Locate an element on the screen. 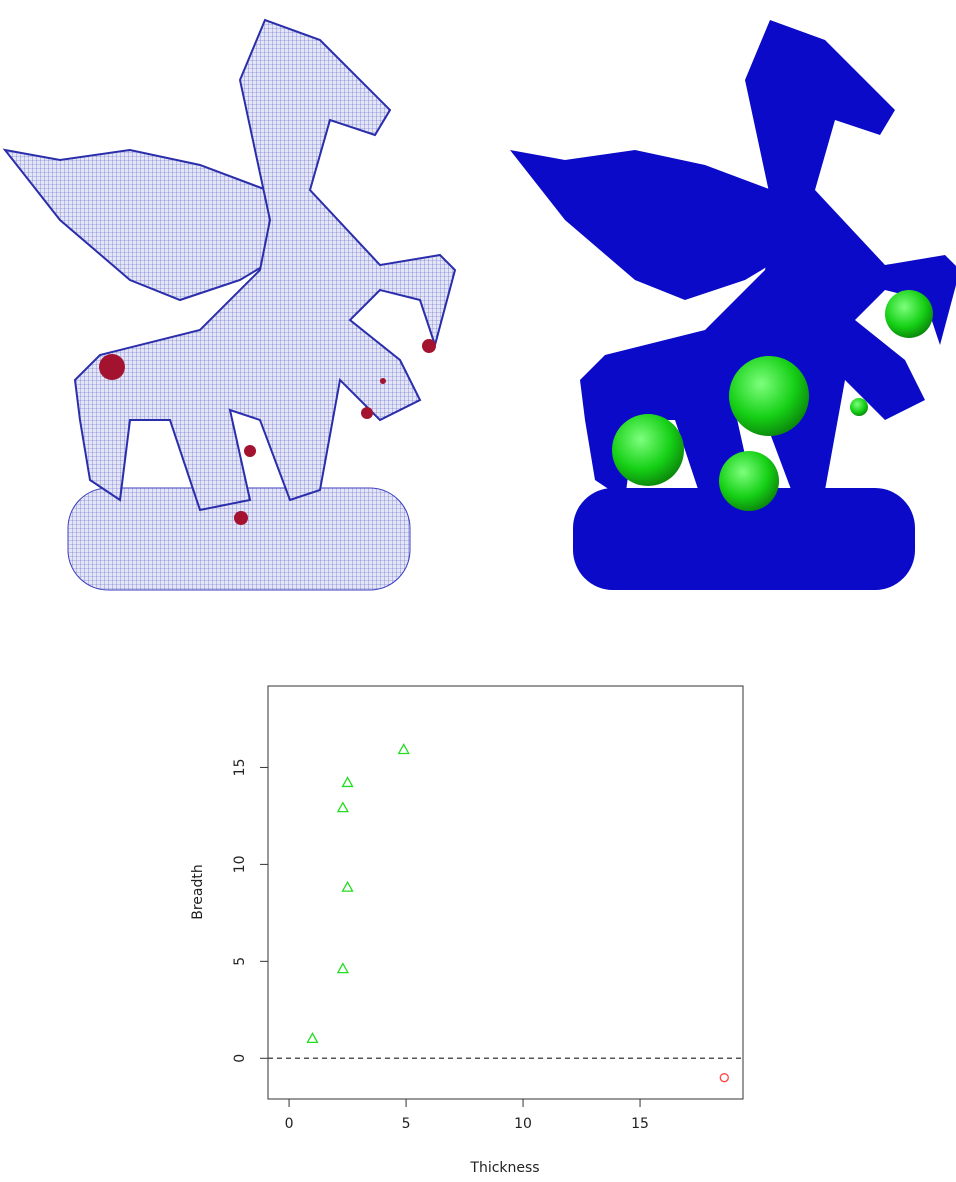 Image resolution: width=956 pixels, height=1182 pixels. x-axis-label: Thickness is located at coordinates (504, 1168).